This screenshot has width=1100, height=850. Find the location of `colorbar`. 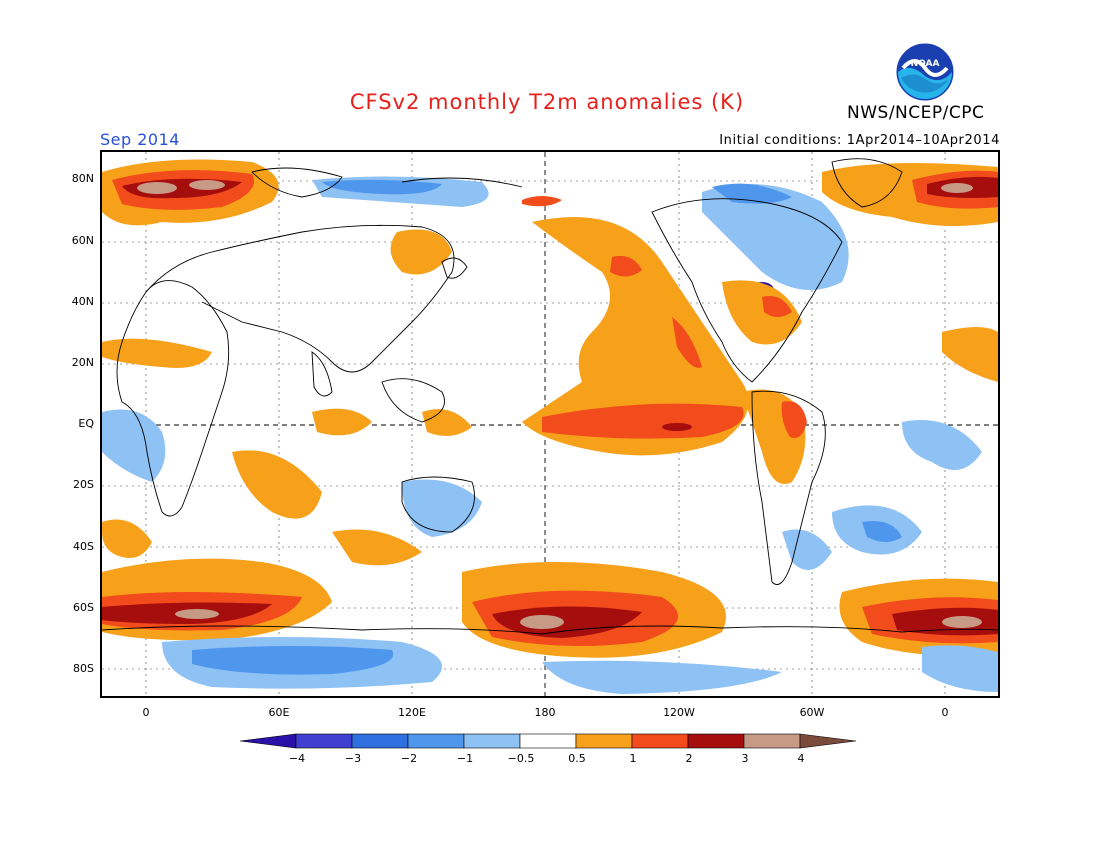

colorbar is located at coordinates (548, 741).